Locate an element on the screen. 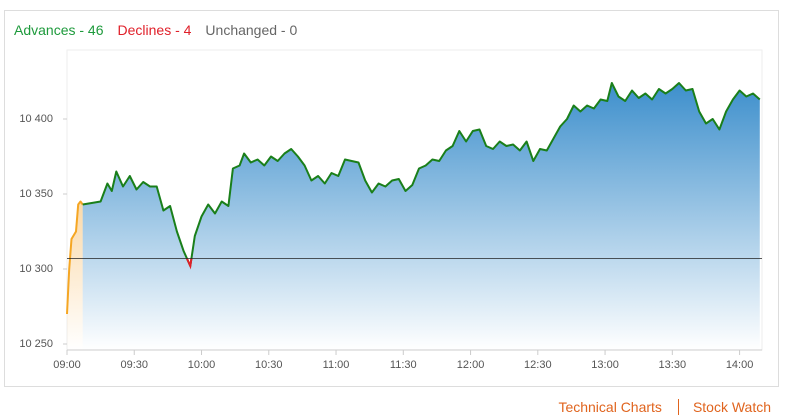 This screenshot has width=785, height=420. x-tick-label: 14:00 is located at coordinates (740, 365).